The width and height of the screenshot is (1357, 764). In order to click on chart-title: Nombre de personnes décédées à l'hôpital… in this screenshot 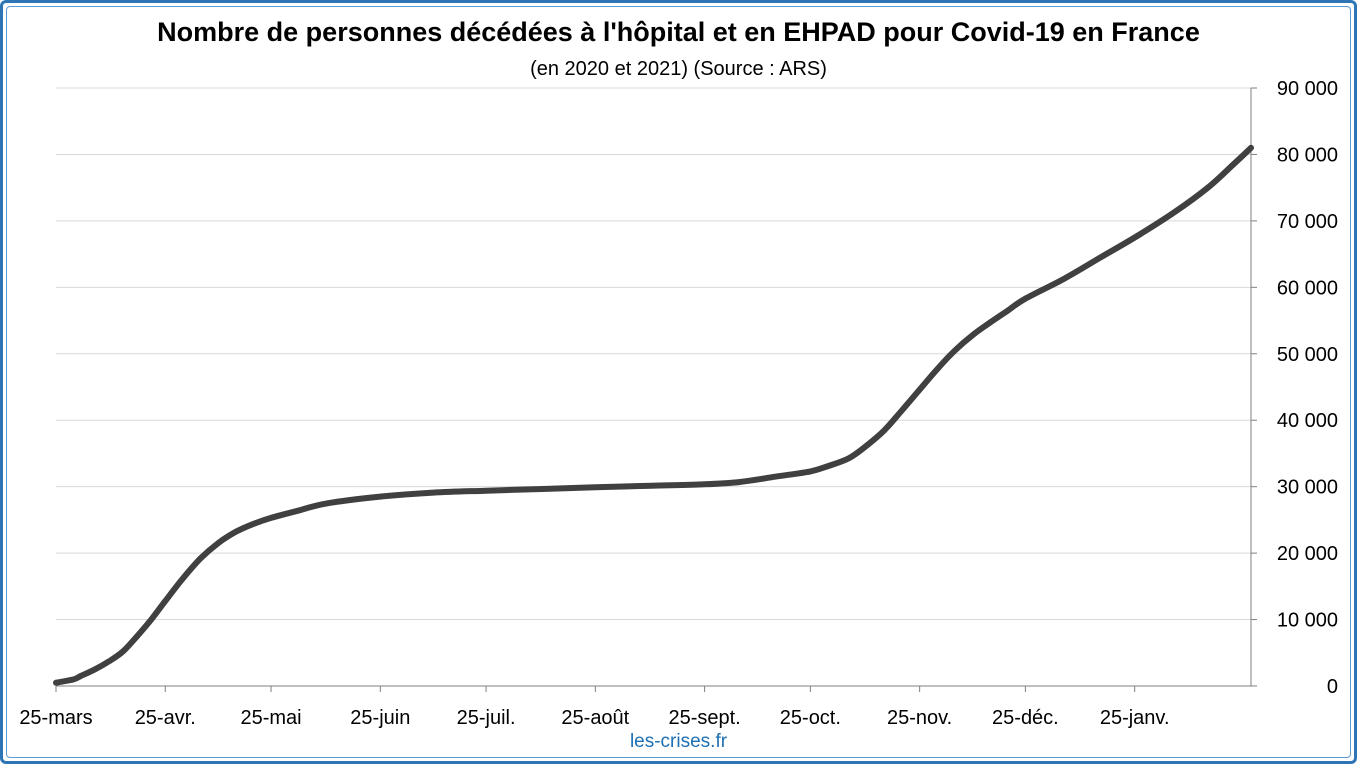, I will do `click(678, 32)`.